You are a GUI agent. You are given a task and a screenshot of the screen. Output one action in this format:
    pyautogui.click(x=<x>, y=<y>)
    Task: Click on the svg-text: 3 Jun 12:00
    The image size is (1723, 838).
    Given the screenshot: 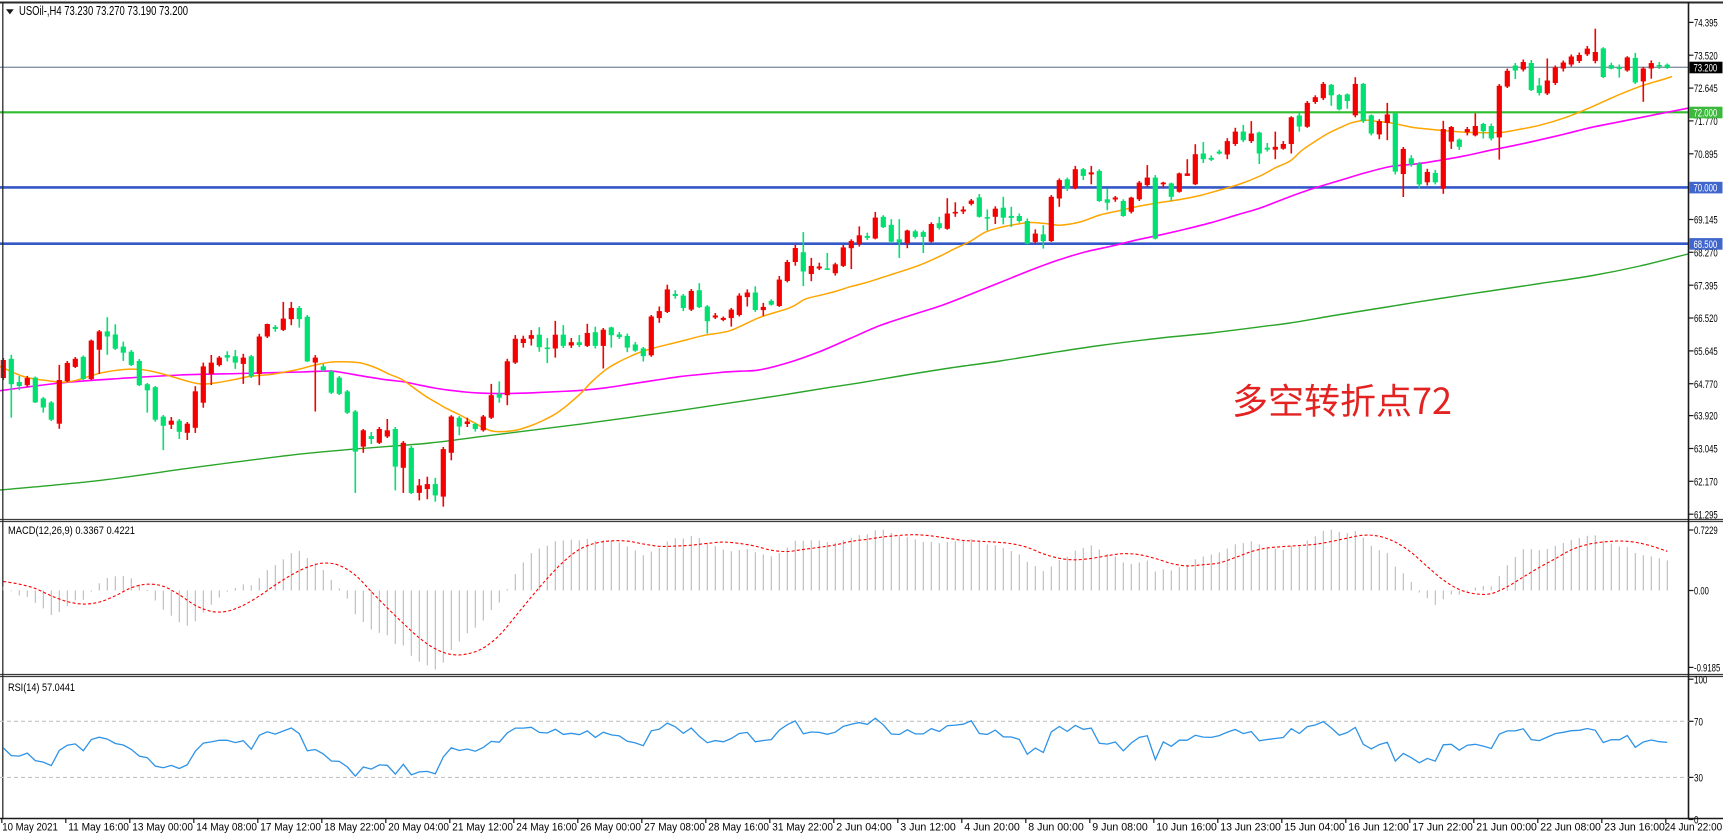 What is the action you would take?
    pyautogui.click(x=928, y=828)
    